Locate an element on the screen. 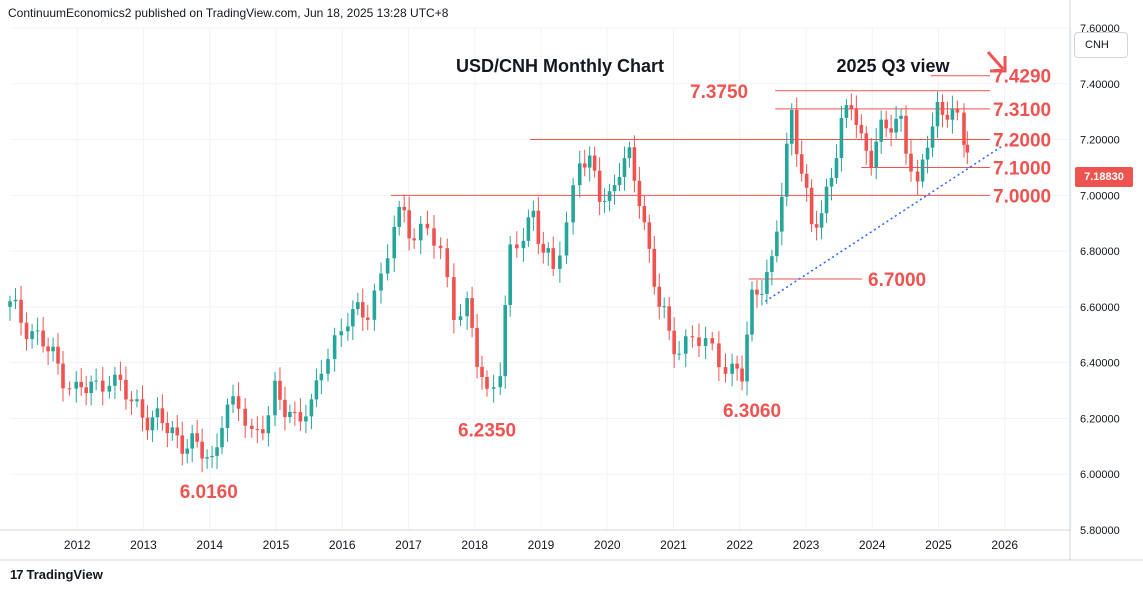 Image resolution: width=1143 pixels, height=593 pixels. arrow-down-right-icon is located at coordinates (996, 62).